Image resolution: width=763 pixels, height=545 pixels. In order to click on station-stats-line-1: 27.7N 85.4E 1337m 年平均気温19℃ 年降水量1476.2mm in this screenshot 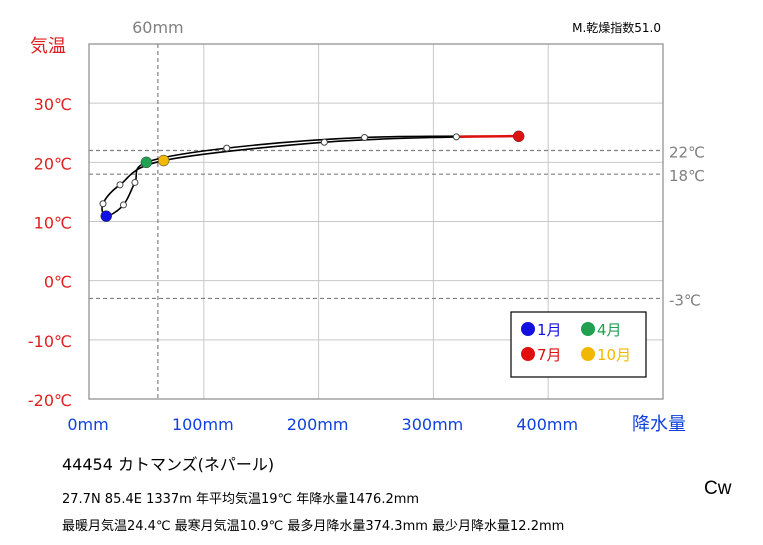, I will do `click(241, 499)`.